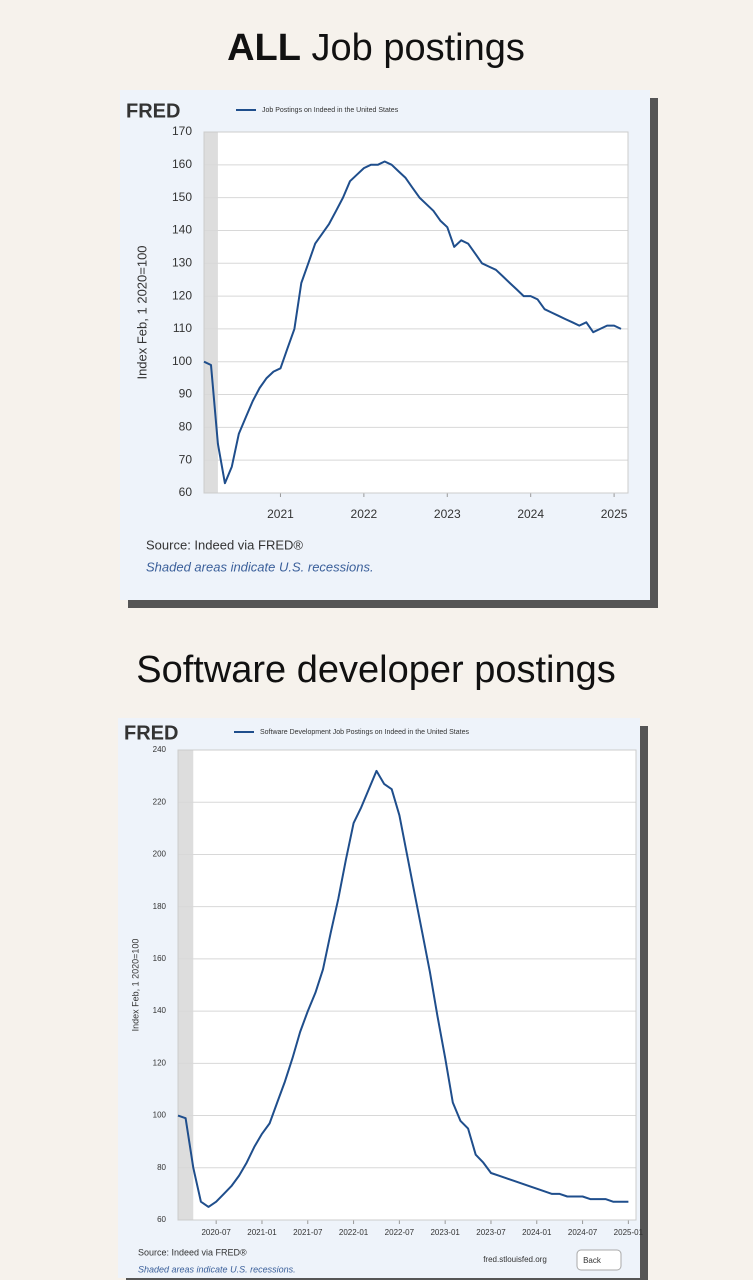 The width and height of the screenshot is (753, 1280). I want to click on x-tick-label: 2024-01, so click(537, 1232).